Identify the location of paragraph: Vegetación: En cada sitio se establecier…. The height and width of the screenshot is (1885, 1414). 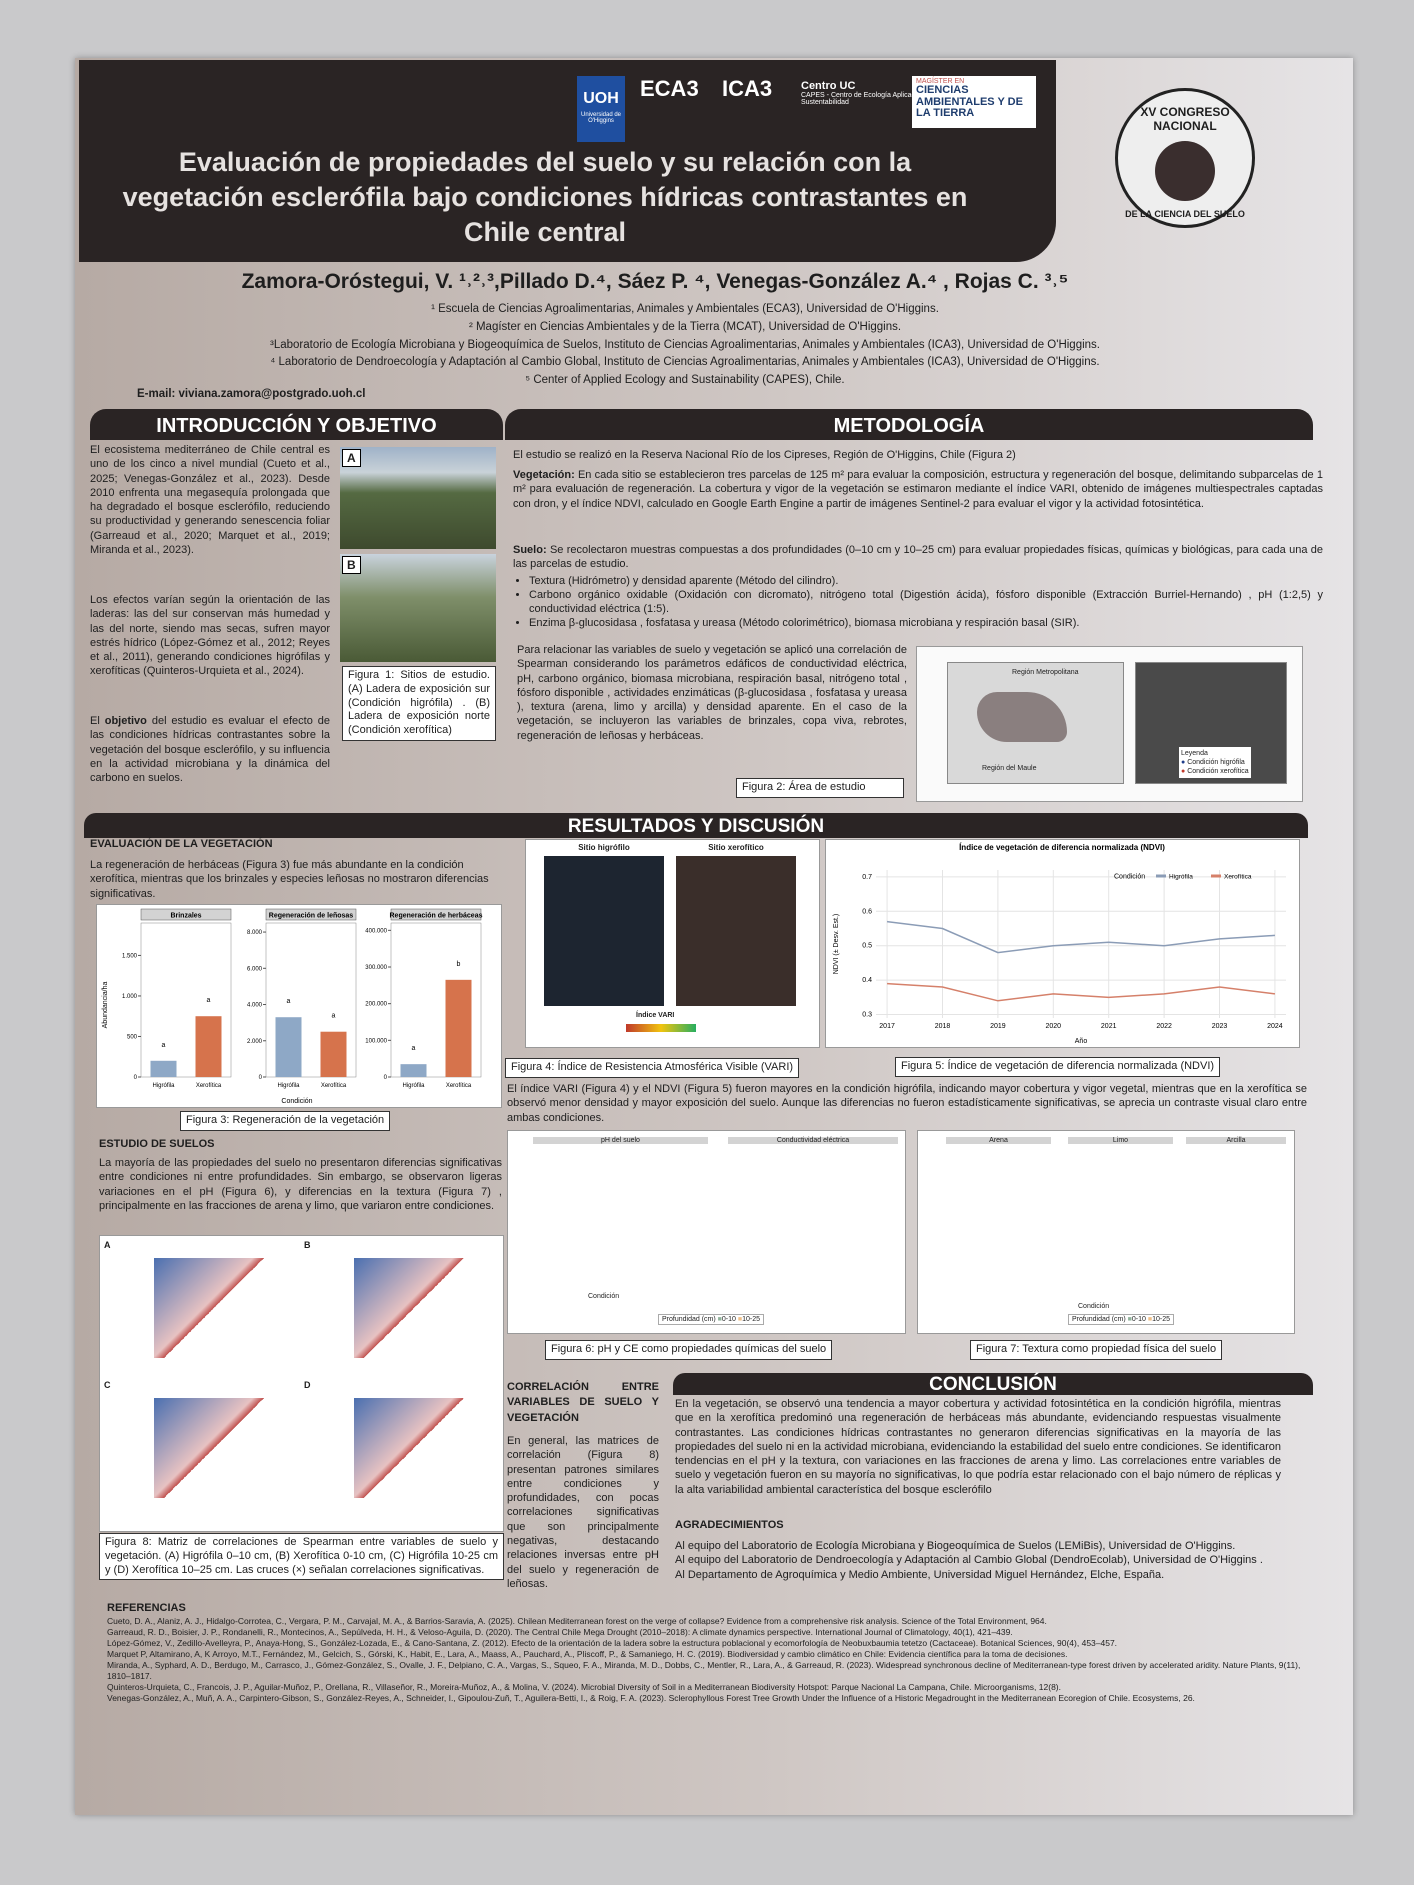
(918, 489).